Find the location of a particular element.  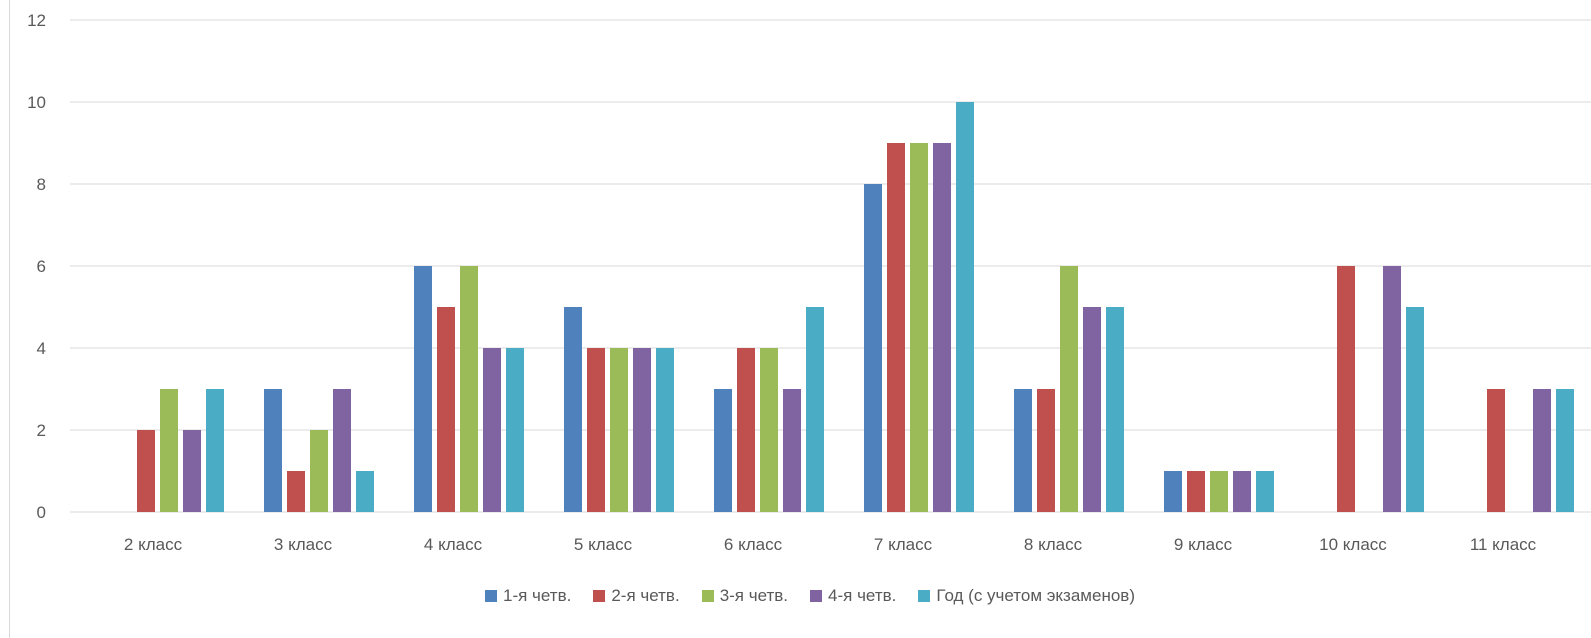

legend-item: 2-я четв. is located at coordinates (636, 596).